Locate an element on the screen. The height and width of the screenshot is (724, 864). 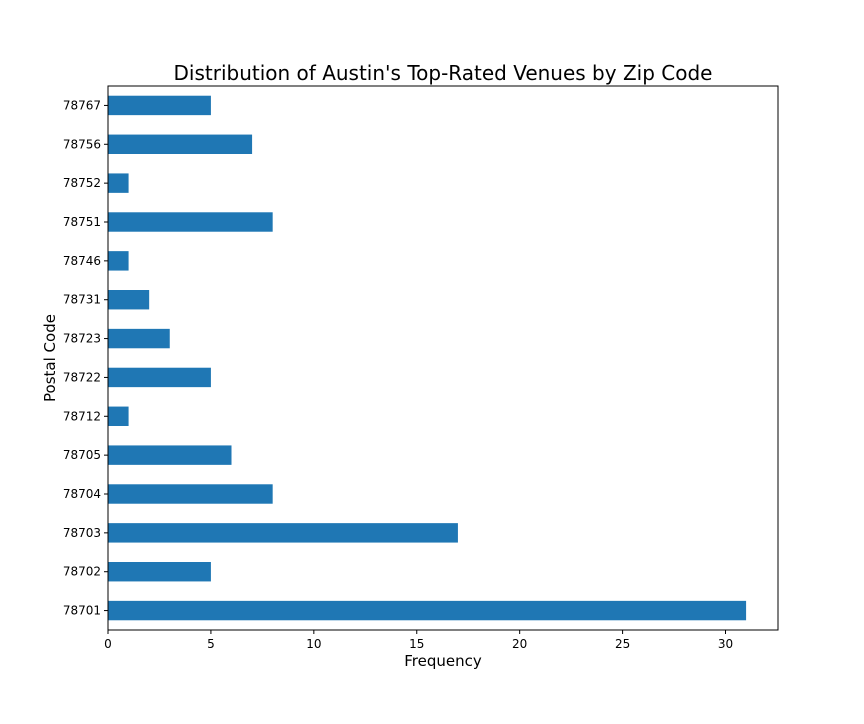
y-tick-label: 78752 is located at coordinates (82, 183).